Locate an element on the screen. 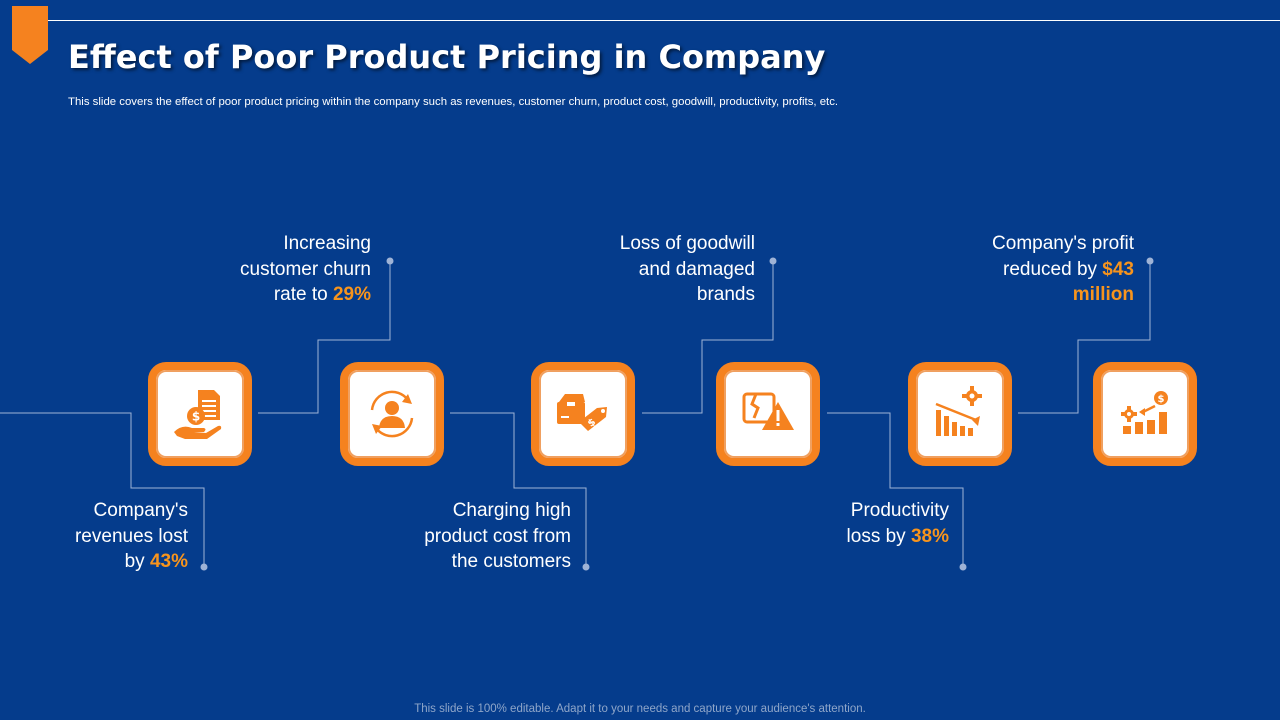 The image size is (1280, 720). rising-chart-gear-dollar-icon: $ is located at coordinates (1144, 412).